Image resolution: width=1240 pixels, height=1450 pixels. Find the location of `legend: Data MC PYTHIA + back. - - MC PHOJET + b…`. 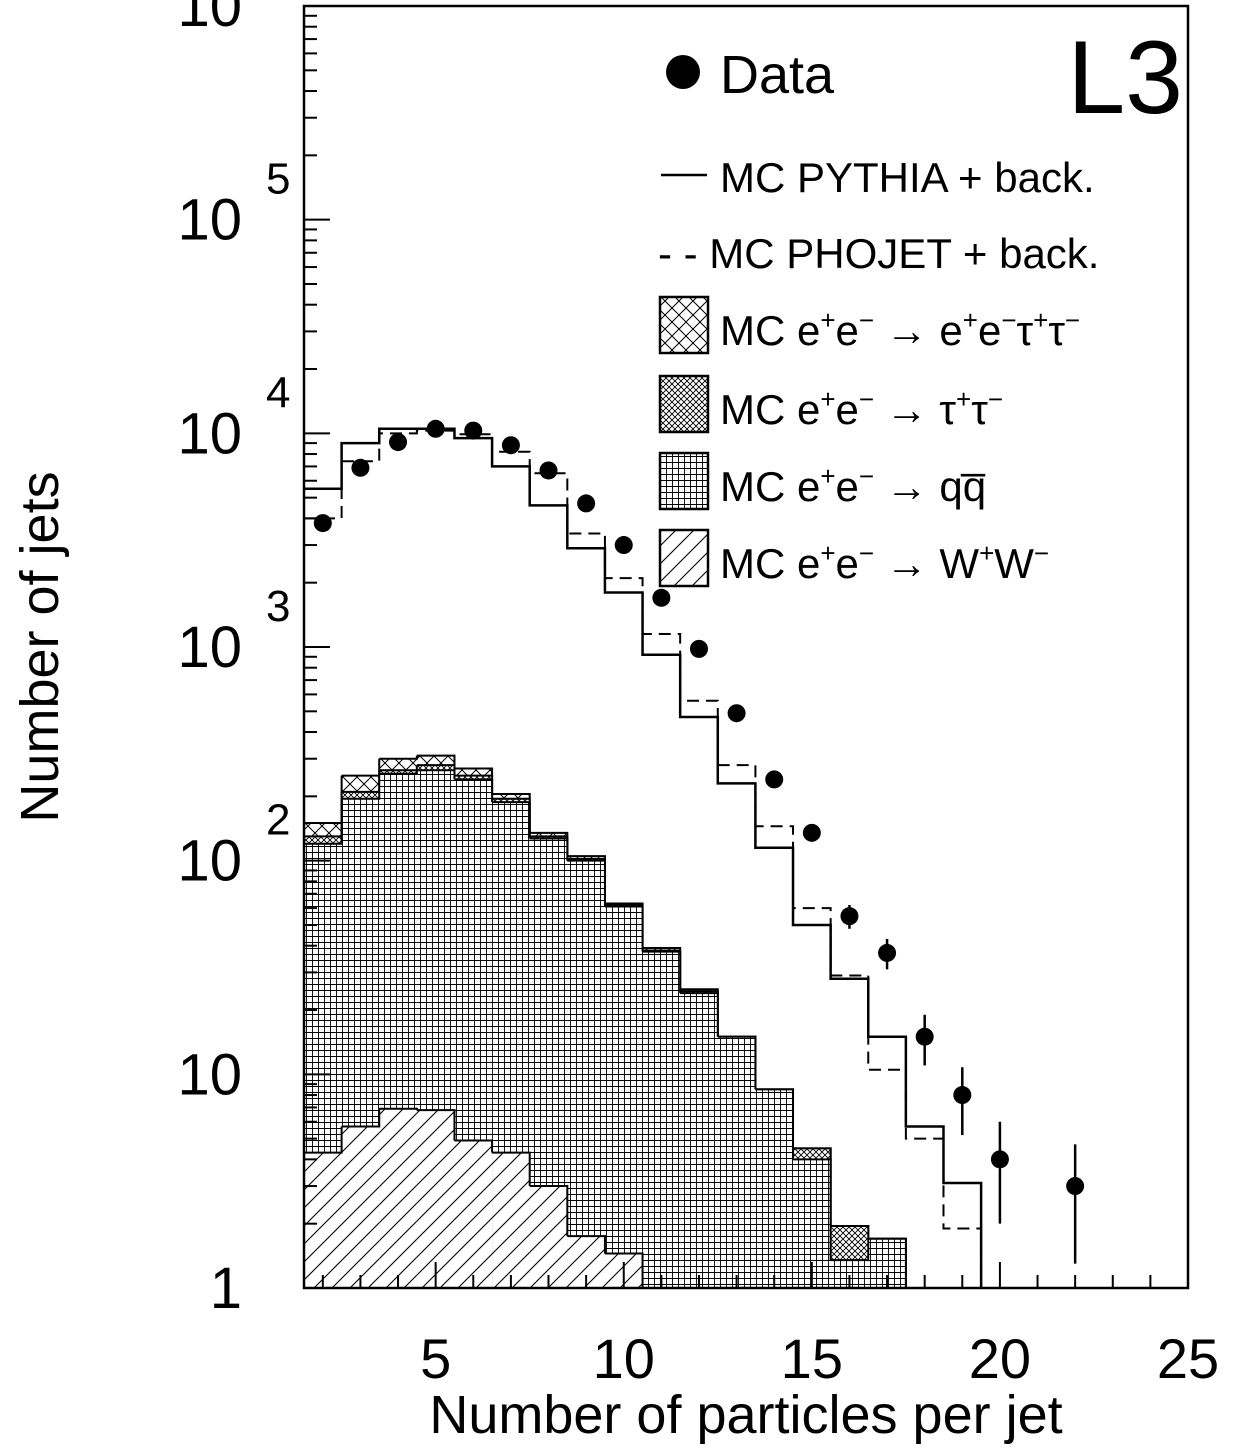

legend: Data MC PYTHIA + back. - - MC PHOJET + b… is located at coordinates (878, 316).